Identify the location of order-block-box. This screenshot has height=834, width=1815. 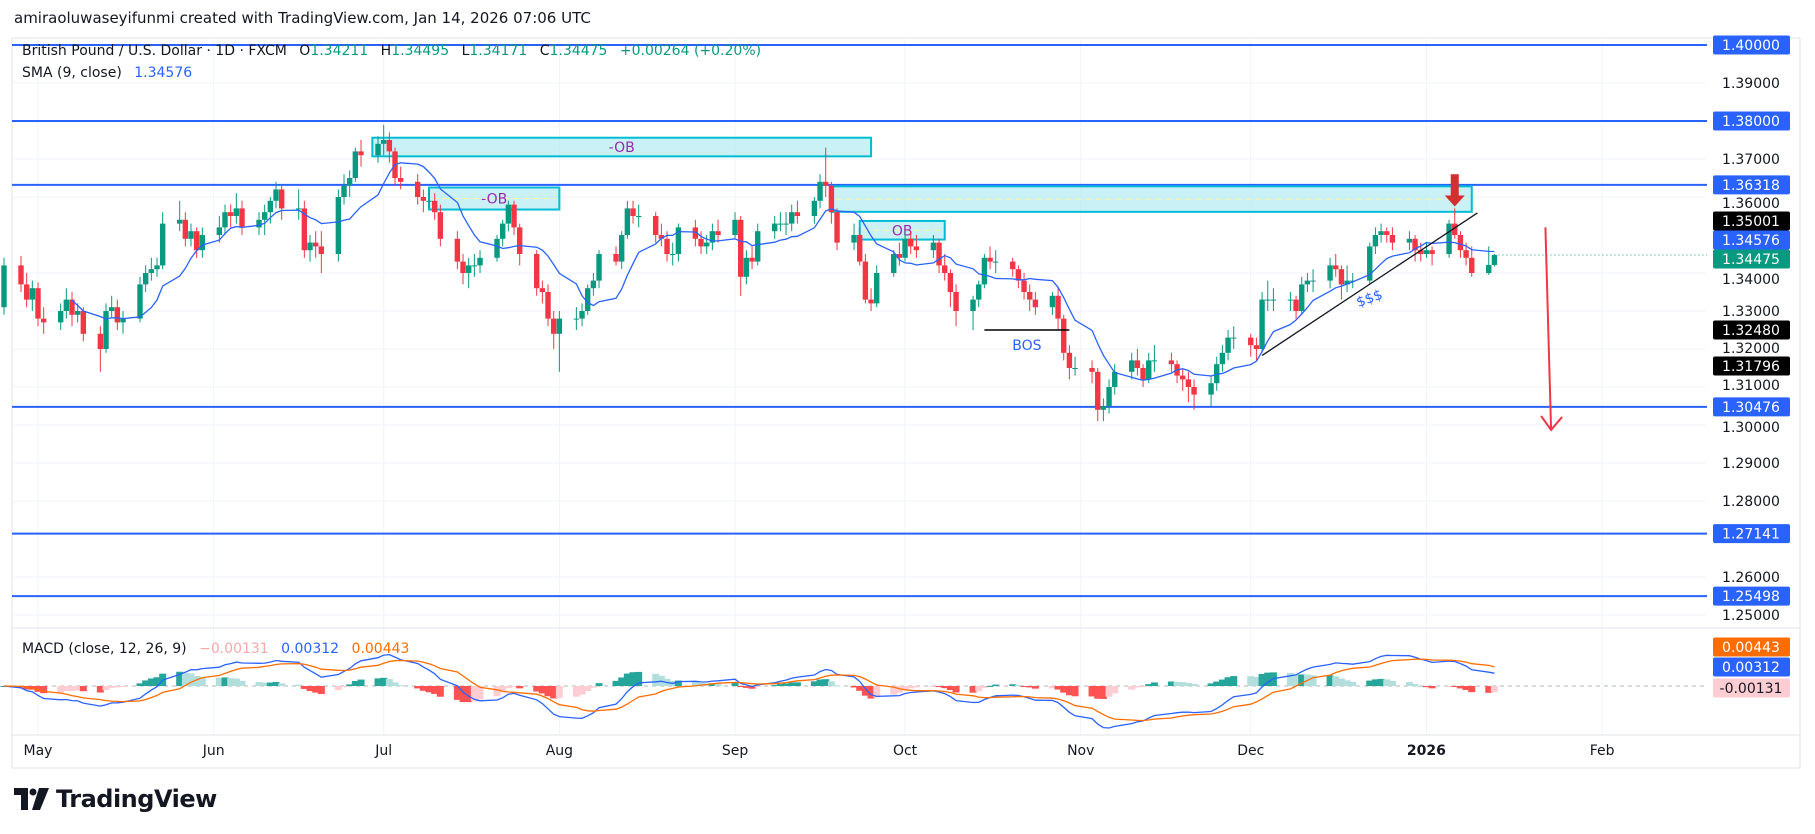
(622, 147).